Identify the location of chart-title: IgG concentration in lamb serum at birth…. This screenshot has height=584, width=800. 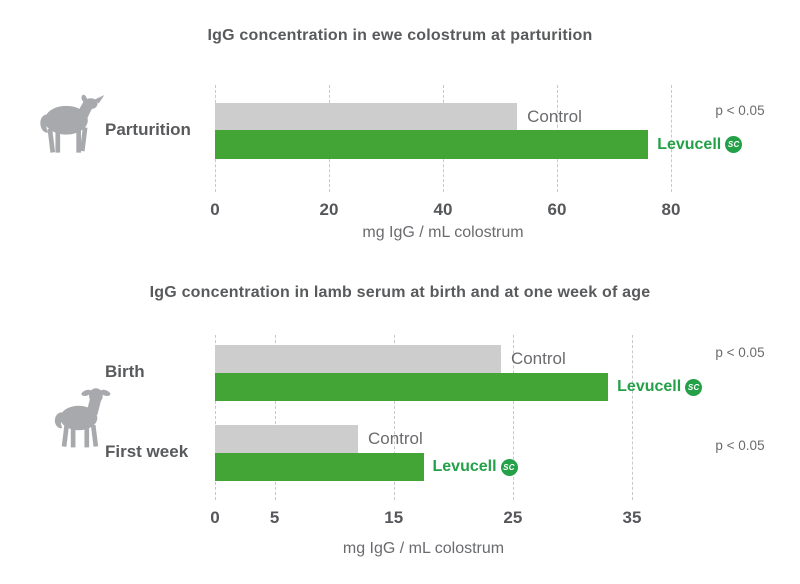
(400, 292).